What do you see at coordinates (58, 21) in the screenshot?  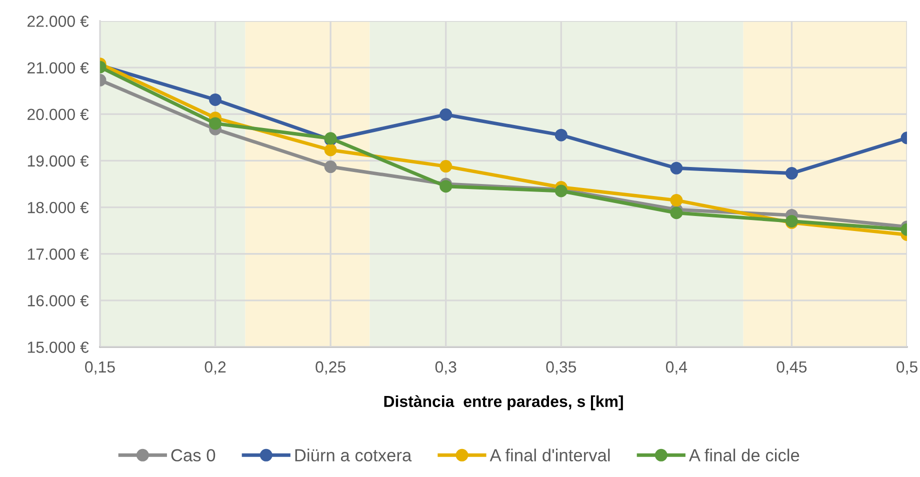 I see `y-tick-label: 22.000 €` at bounding box center [58, 21].